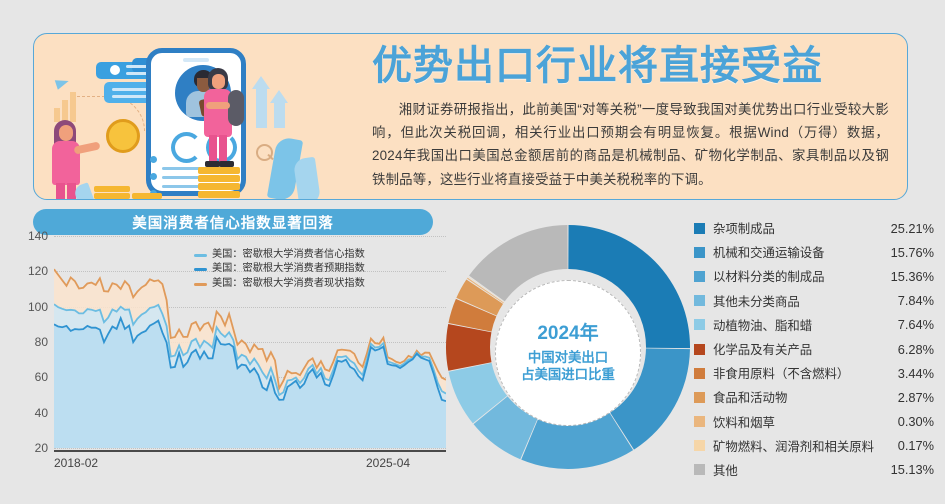  Describe the element at coordinates (279, 255) in the screenshot. I see `legend-item: 美国：密歇根大学消费者信心指数` at that location.